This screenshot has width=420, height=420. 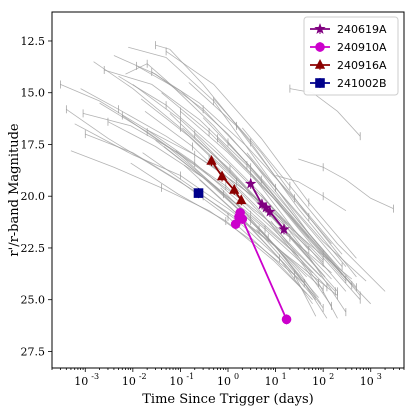 I want to click on x-tick-exponent: 0, so click(x=236, y=376).